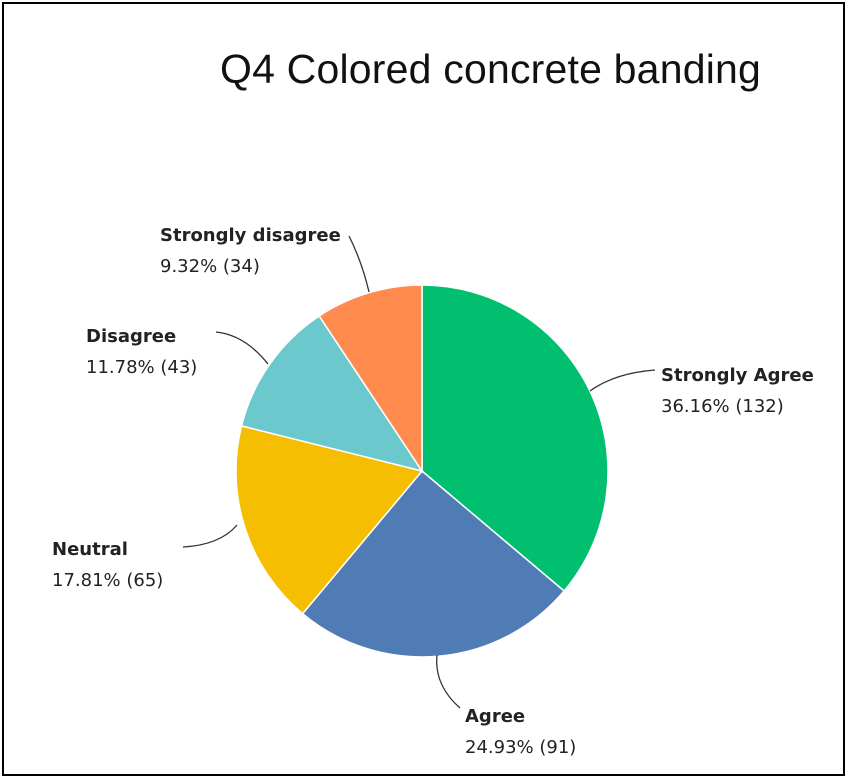 This screenshot has width=851, height=782. Describe the element at coordinates (90, 549) in the screenshot. I see `label-neutral-name: Neutral` at that location.